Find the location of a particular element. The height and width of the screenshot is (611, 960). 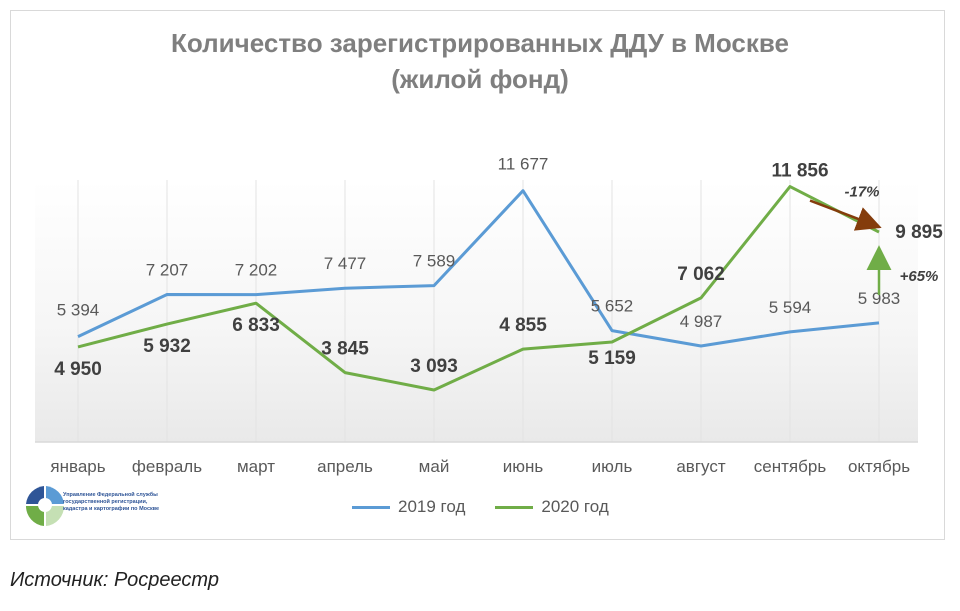

x-tick-label: январь is located at coordinates (77, 466).